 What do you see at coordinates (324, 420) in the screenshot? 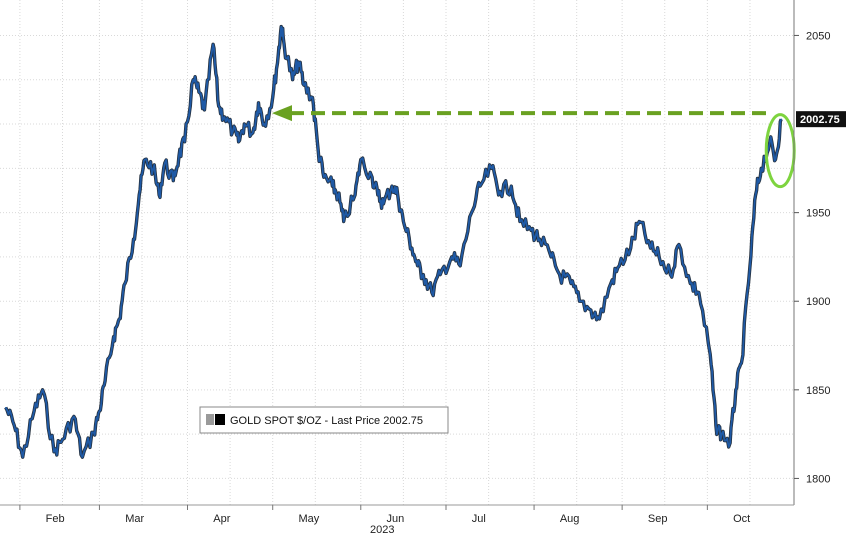
I see `legend: GOLD SPOT $/OZ - Last Price 2002.75` at bounding box center [324, 420].